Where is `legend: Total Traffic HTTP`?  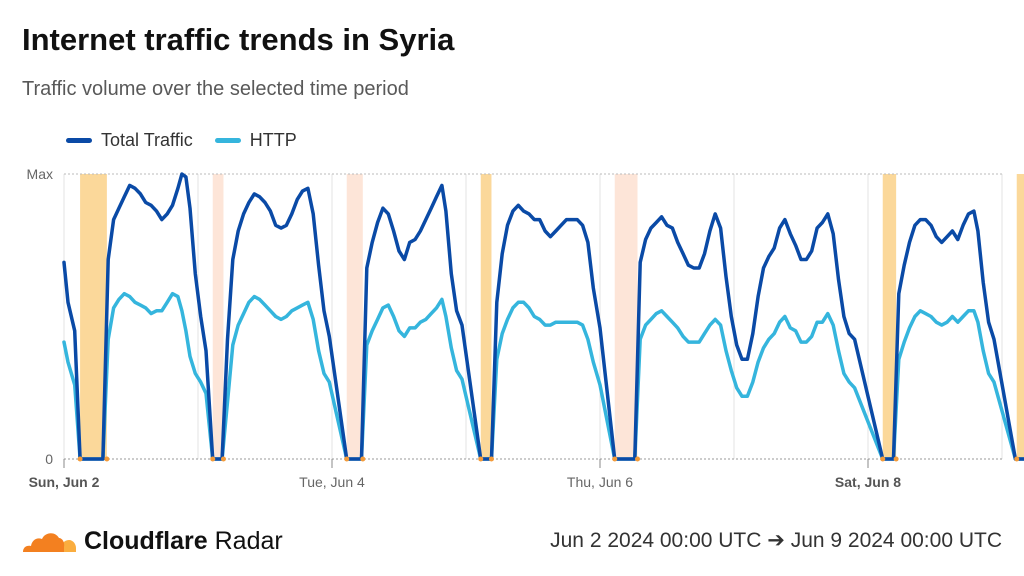 legend: Total Traffic HTTP is located at coordinates (192, 140).